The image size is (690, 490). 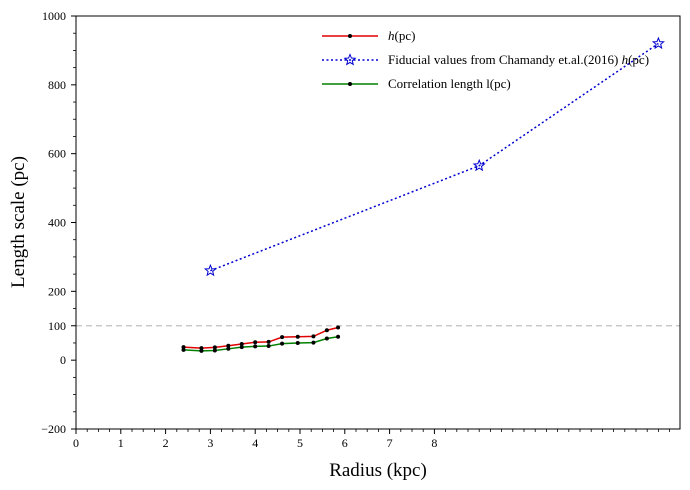 I want to click on y-axis: −200 0 100 200 400 600 800 1000, so click(x=58, y=222).